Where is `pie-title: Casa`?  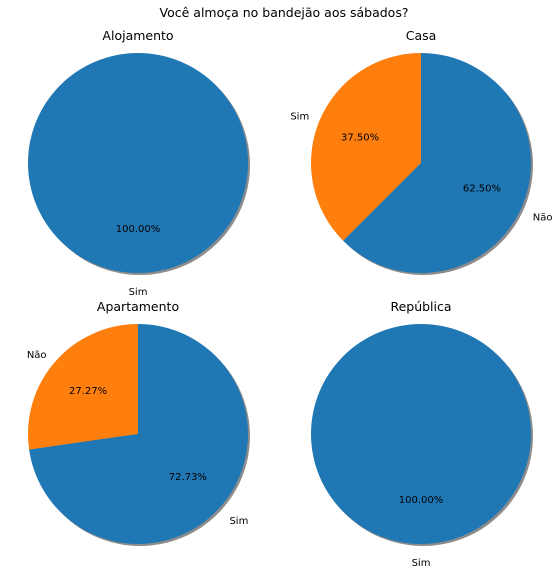 pie-title: Casa is located at coordinates (421, 35).